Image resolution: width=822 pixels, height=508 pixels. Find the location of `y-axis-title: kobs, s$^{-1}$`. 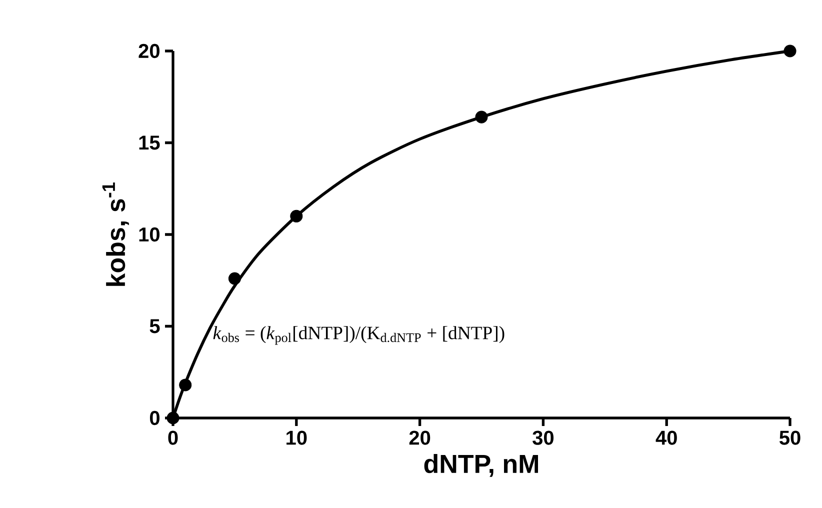

y-axis-title: kobs, s$^{-1}$ is located at coordinates (115, 234).